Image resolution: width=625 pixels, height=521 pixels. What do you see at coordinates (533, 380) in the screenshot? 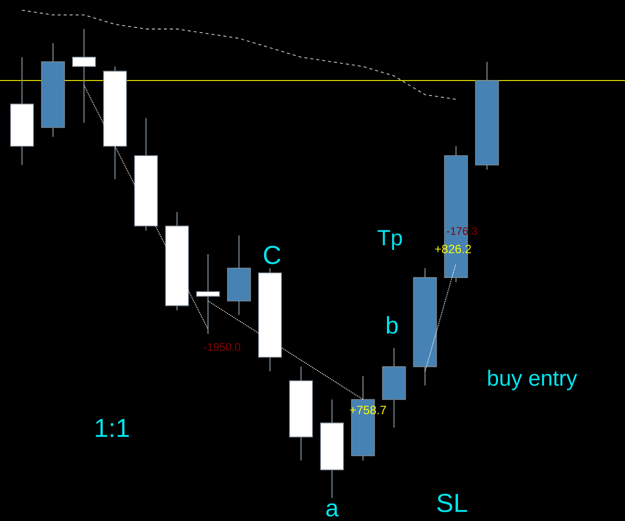
I see `annotation: buy entry` at bounding box center [533, 380].